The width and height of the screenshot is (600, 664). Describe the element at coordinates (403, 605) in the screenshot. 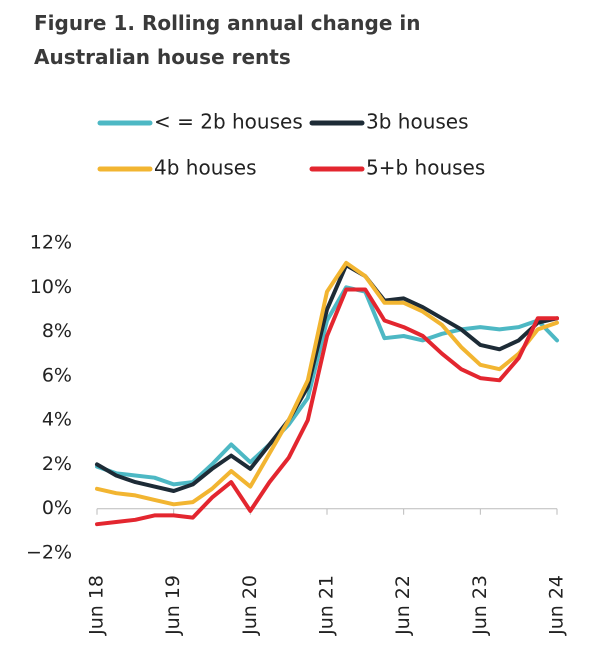

I see `x-tick-label: Jun 22` at that location.